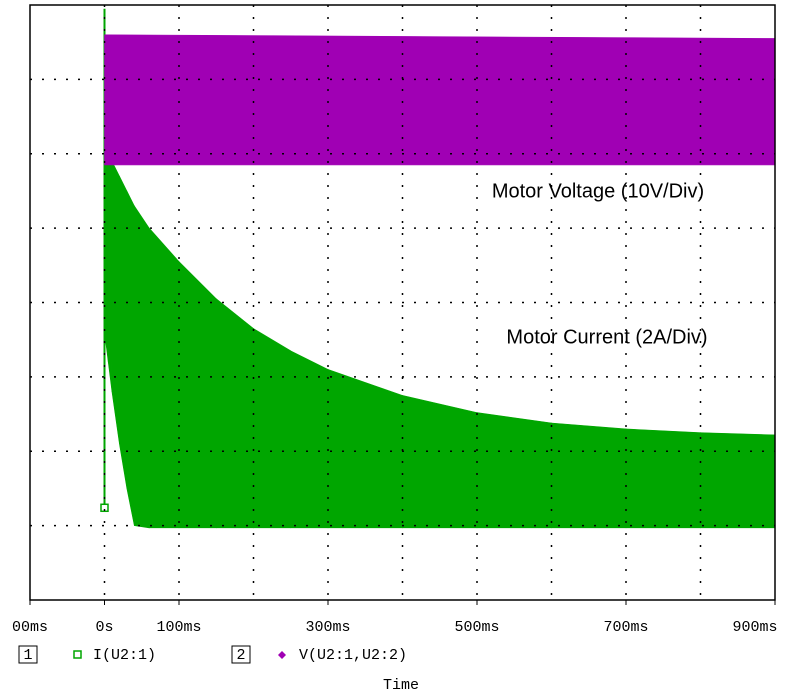  Describe the element at coordinates (353, 655) in the screenshot. I see `legend-label: V(U2:1,U2:2)` at that location.